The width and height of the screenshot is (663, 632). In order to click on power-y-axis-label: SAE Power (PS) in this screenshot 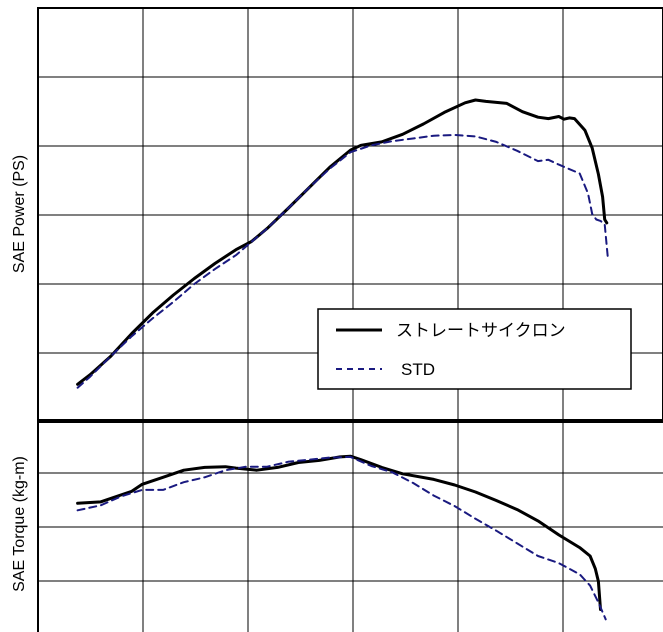, I will do `click(19, 214)`.